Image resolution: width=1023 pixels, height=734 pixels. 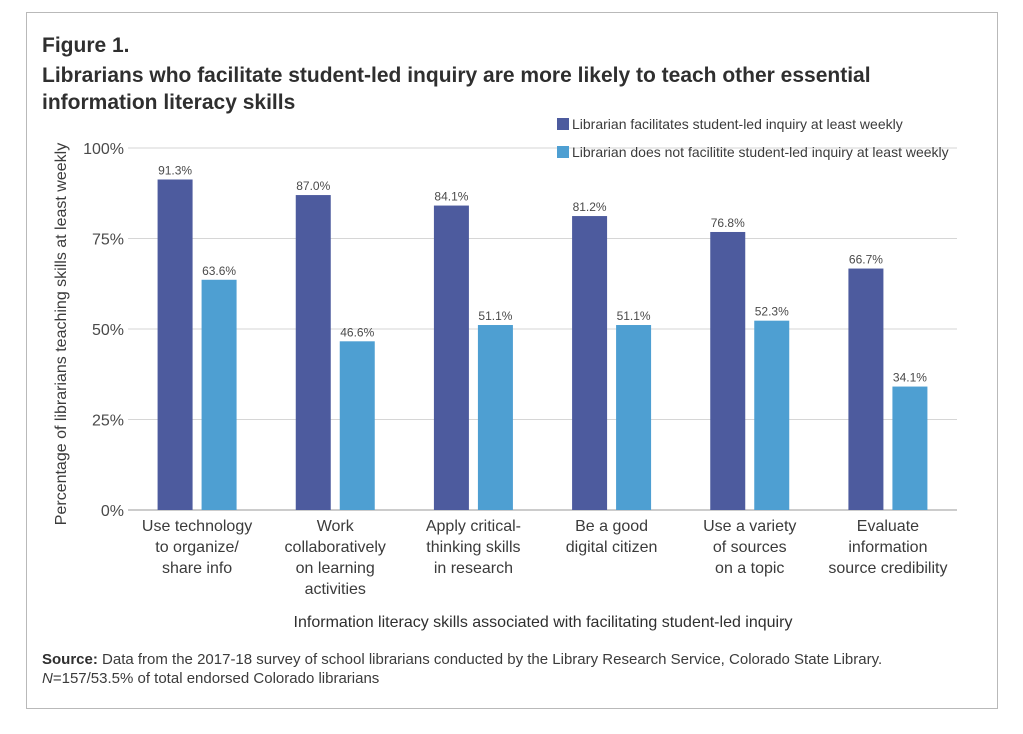 I want to click on data-label: 52.3%, so click(x=772, y=312).